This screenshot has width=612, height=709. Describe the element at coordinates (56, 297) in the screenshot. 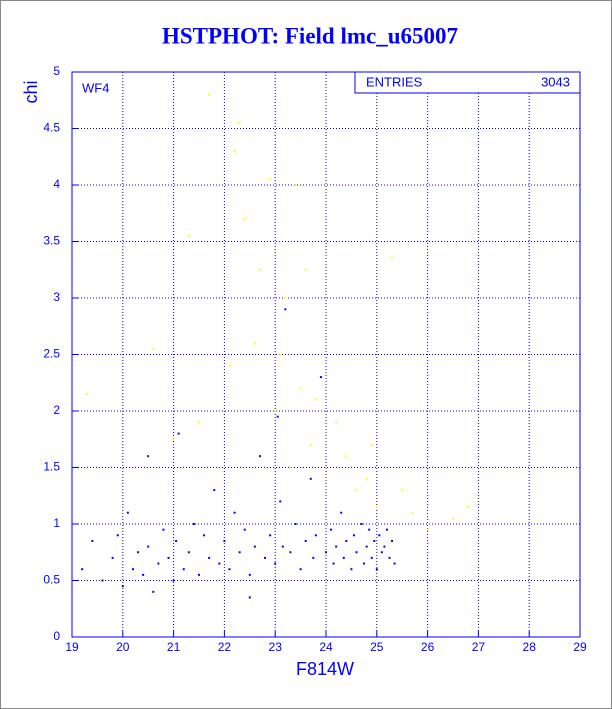

I see `y-tick-label: 3` at that location.